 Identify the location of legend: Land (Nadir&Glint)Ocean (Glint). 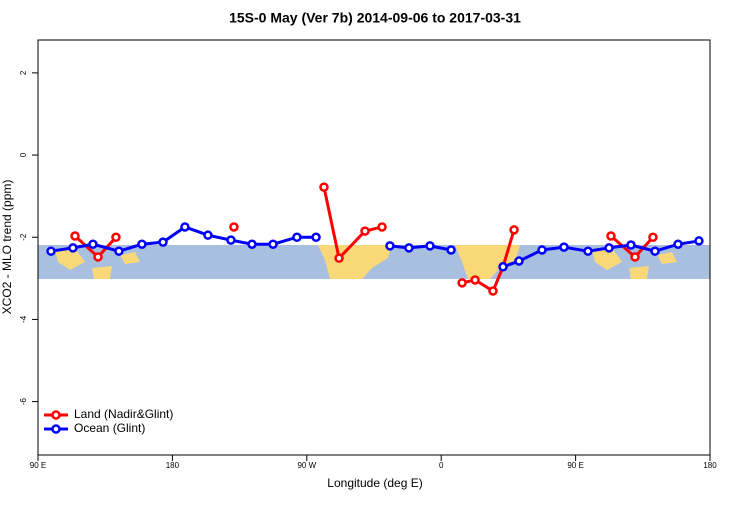
(108, 421).